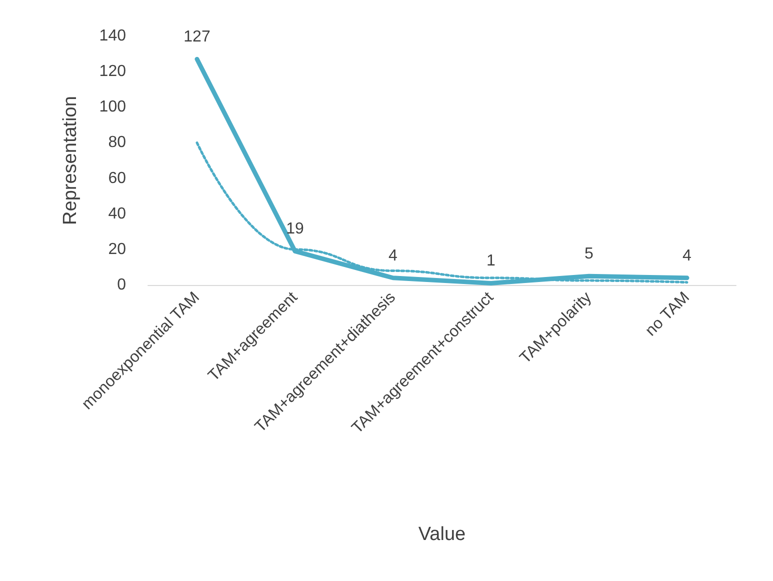 Image resolution: width=773 pixels, height=581 pixels. What do you see at coordinates (668, 314) in the screenshot?
I see `x-tick-label: no TAM` at bounding box center [668, 314].